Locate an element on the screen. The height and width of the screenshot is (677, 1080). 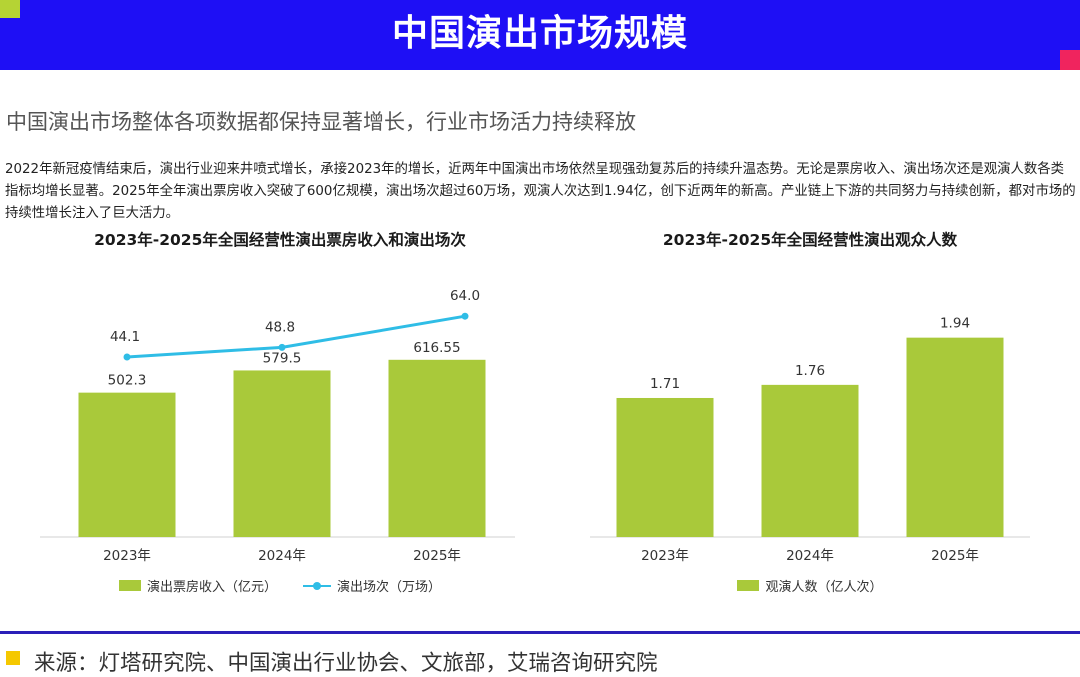
bar-value-label: 579.5 is located at coordinates (282, 358).